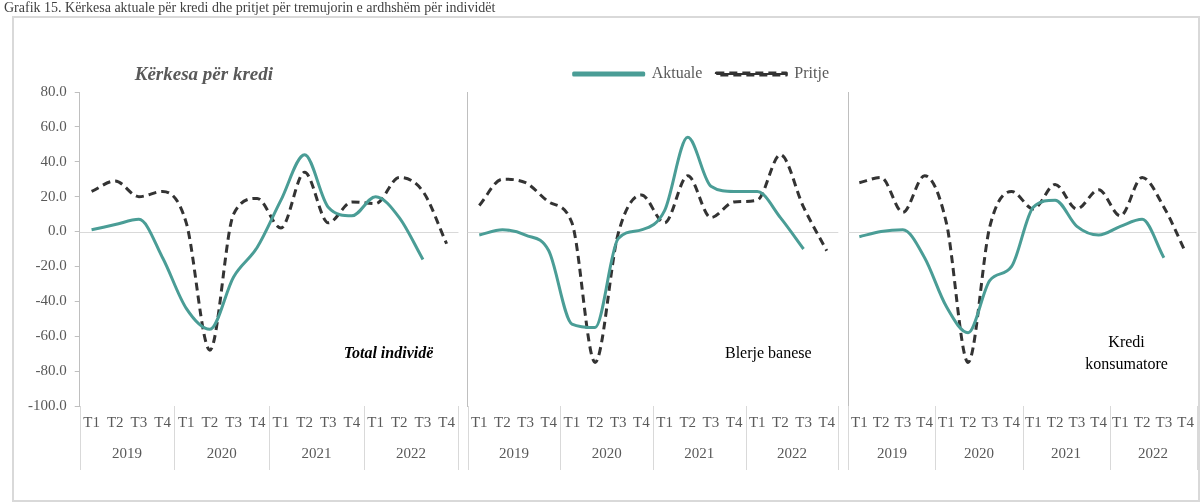 This screenshot has height=504, width=1202. What do you see at coordinates (53, 125) in the screenshot?
I see `y-tick-label: 60.0` at bounding box center [53, 125].